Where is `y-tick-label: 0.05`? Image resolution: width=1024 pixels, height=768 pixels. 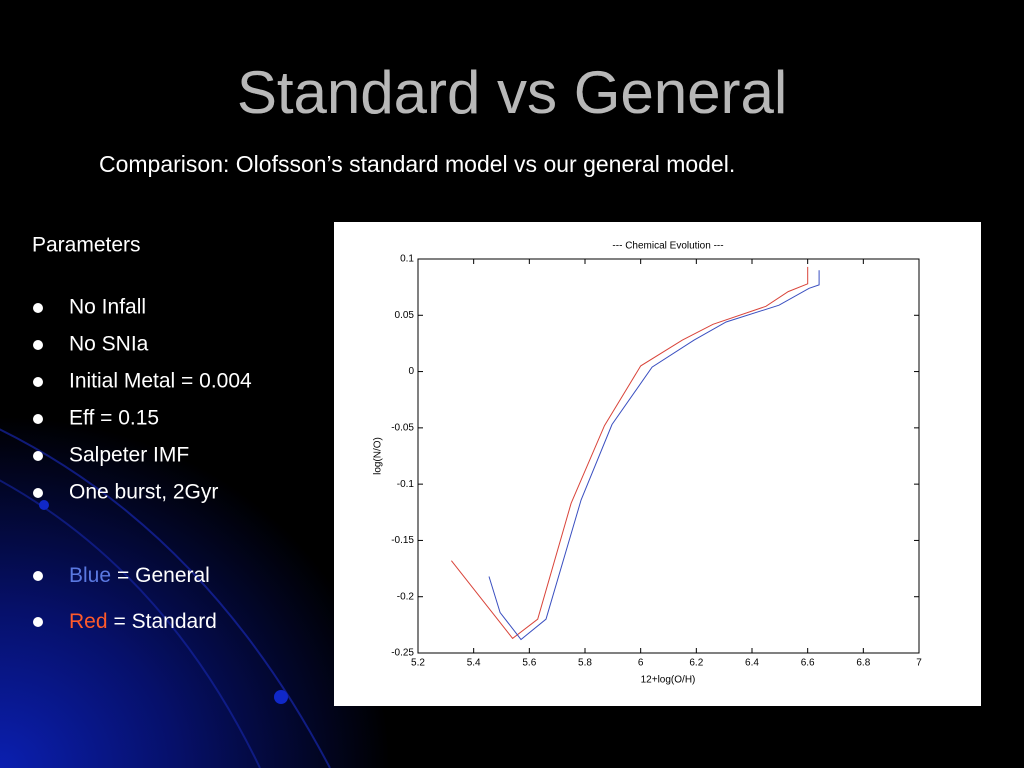 y-tick-label: 0.05 is located at coordinates (405, 315).